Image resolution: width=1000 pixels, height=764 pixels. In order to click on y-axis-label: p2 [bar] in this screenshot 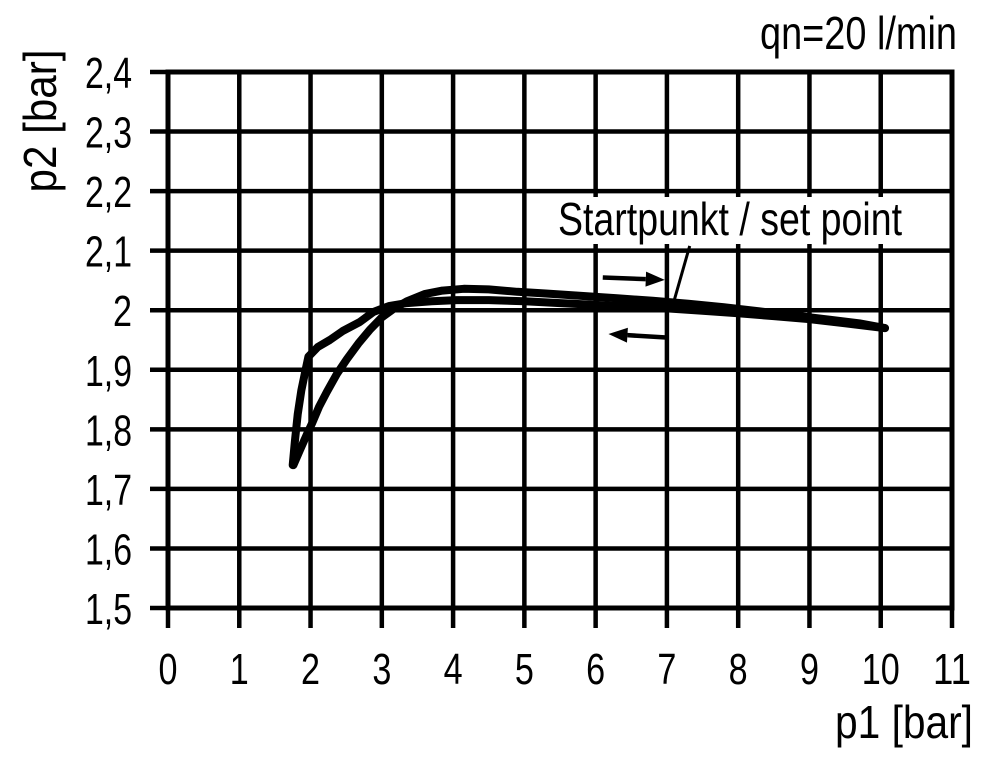, I will do `click(40, 121)`.